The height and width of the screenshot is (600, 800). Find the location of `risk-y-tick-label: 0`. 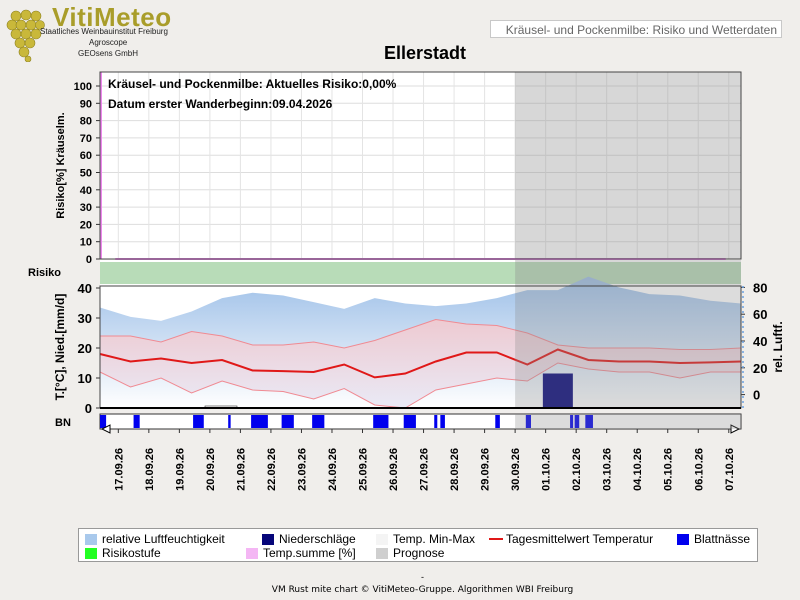

risk-y-tick-label: 0 is located at coordinates (89, 260).